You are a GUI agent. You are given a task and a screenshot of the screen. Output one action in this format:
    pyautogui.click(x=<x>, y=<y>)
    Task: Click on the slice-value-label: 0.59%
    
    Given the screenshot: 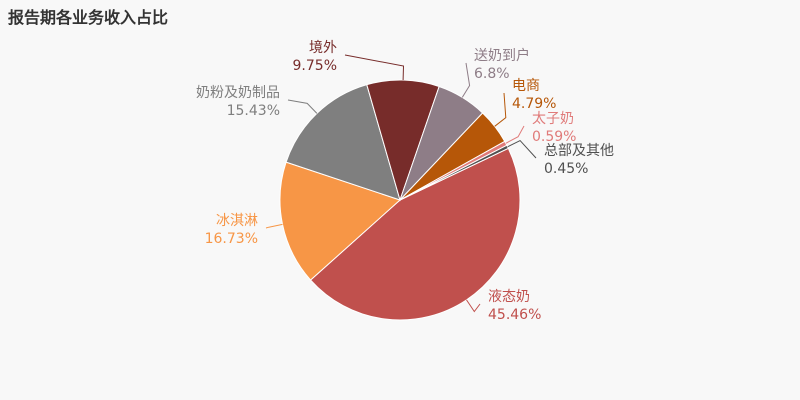 What is the action you would take?
    pyautogui.click(x=554, y=137)
    